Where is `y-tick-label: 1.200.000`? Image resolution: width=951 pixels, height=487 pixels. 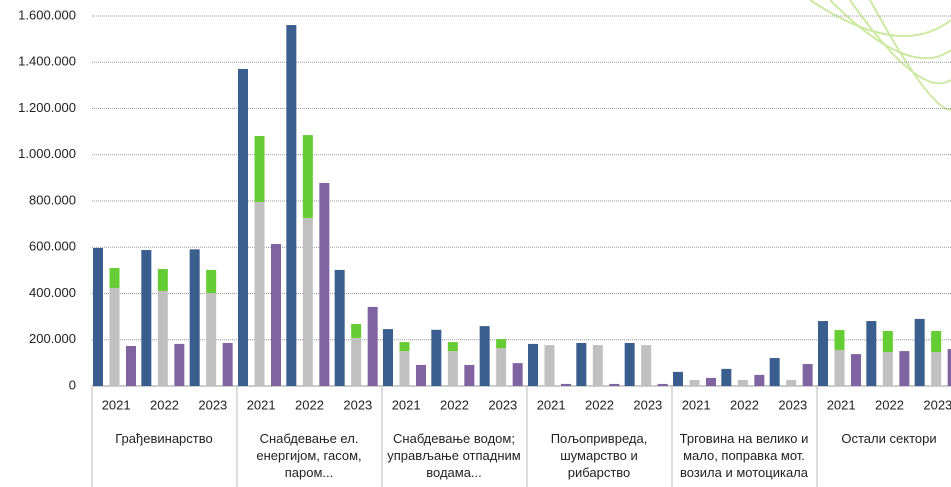
y-tick-label: 1.200.000 is located at coordinates (47, 107).